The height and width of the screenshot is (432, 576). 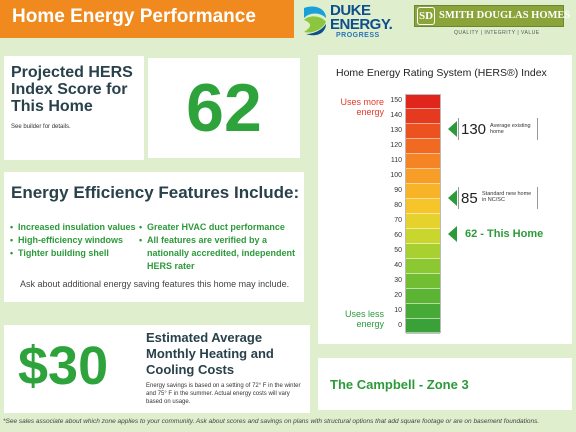 What do you see at coordinates (398, 280) in the screenshot?
I see `scale-tick-label: 30` at bounding box center [398, 280].